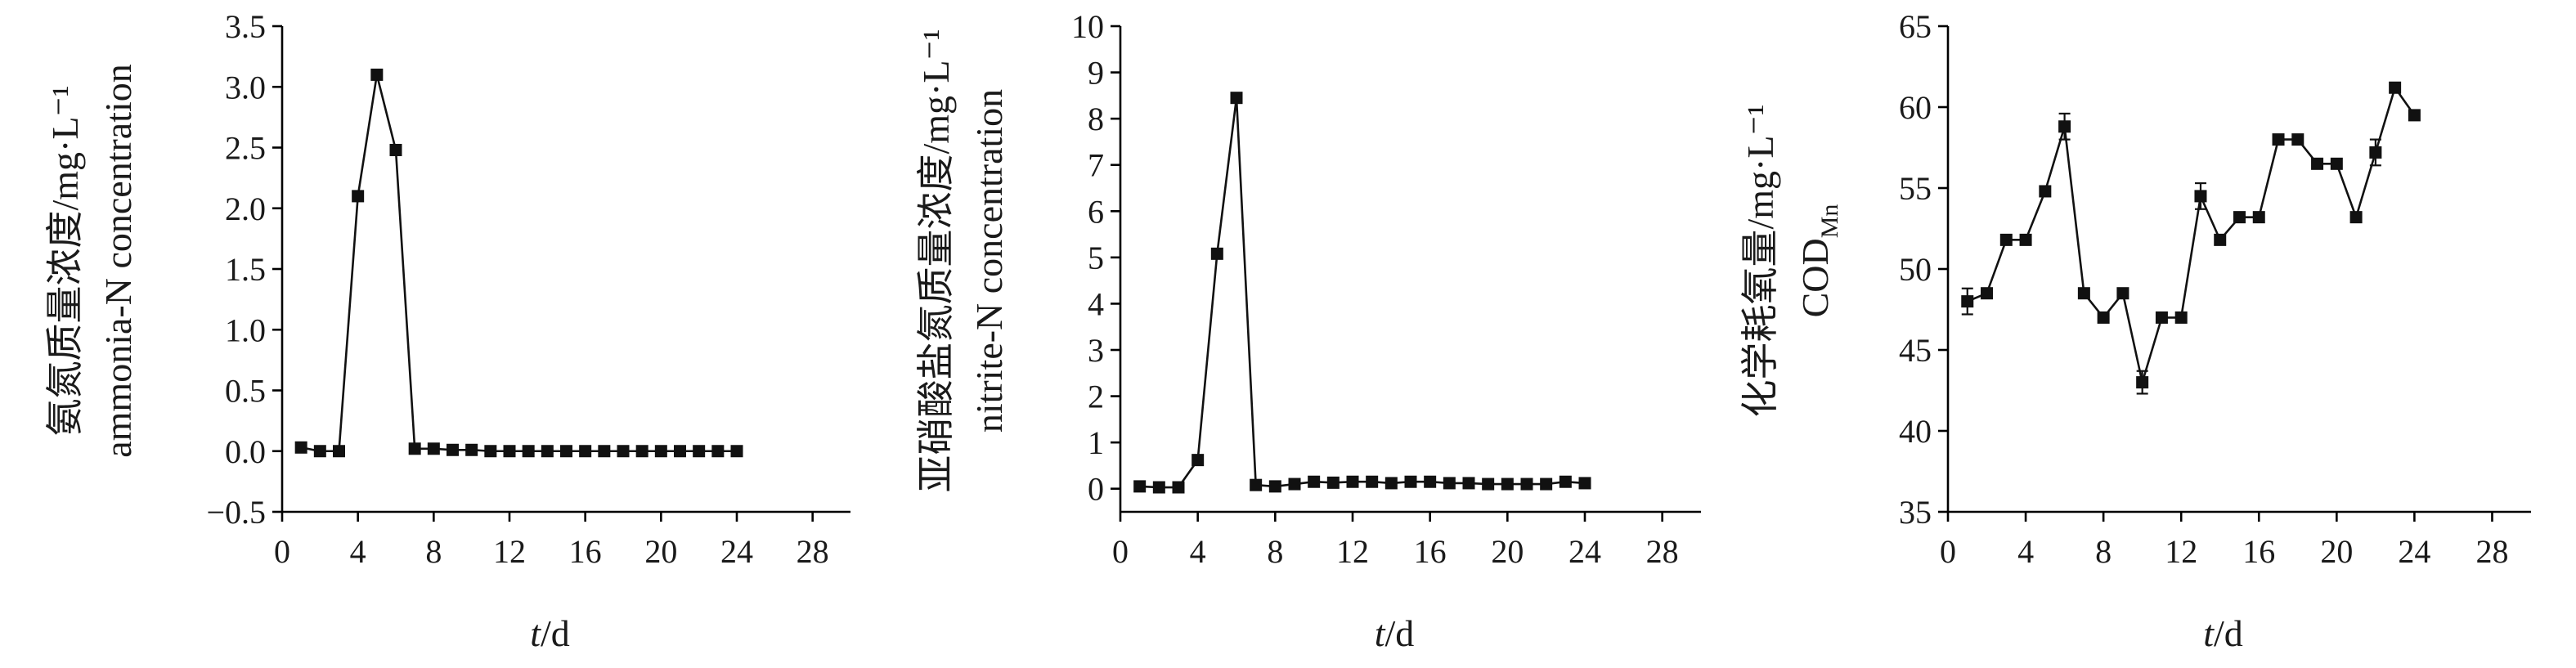 The height and width of the screenshot is (668, 2576). What do you see at coordinates (736, 551) in the screenshot?
I see `x-tick-label: 24` at bounding box center [736, 551].